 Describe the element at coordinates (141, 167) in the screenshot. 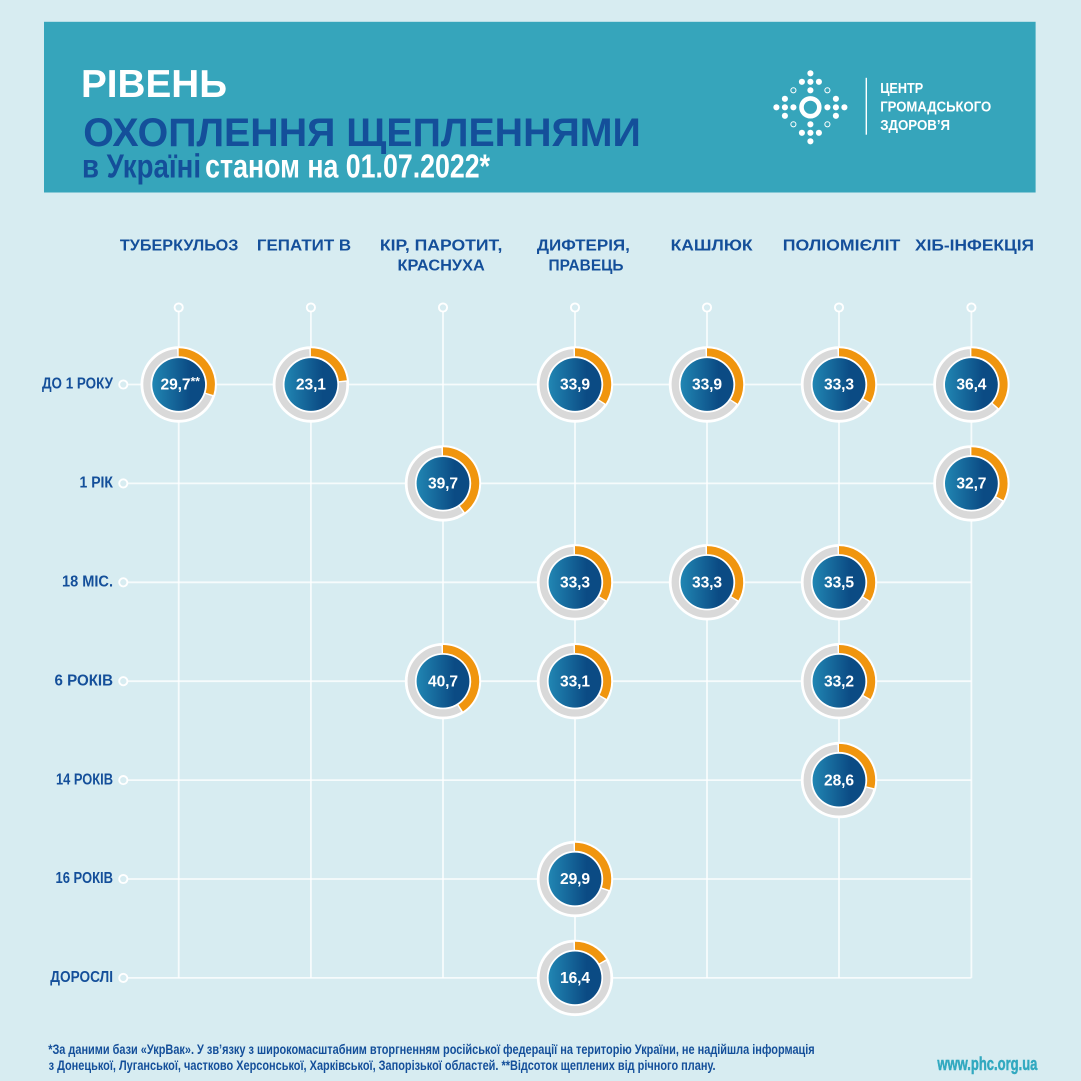

I see `svg-text: в Україні` at that location.